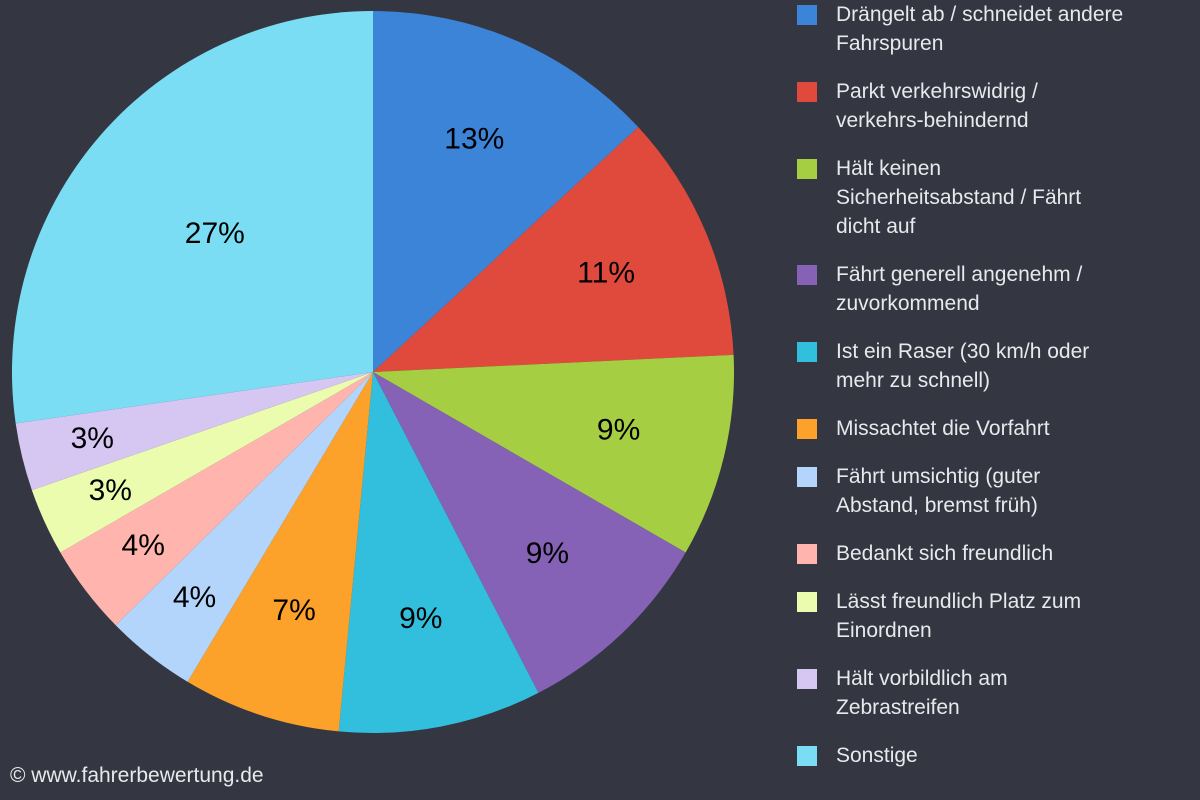 The width and height of the screenshot is (1200, 800). What do you see at coordinates (293, 610) in the screenshot?
I see `pie-slice-label: 7%` at bounding box center [293, 610].